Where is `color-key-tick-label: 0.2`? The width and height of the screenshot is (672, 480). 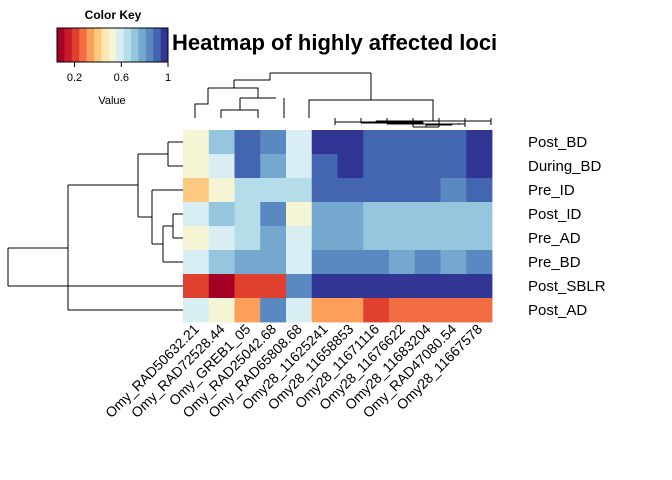
color-key-tick-label: 0.2 is located at coordinates (74, 78).